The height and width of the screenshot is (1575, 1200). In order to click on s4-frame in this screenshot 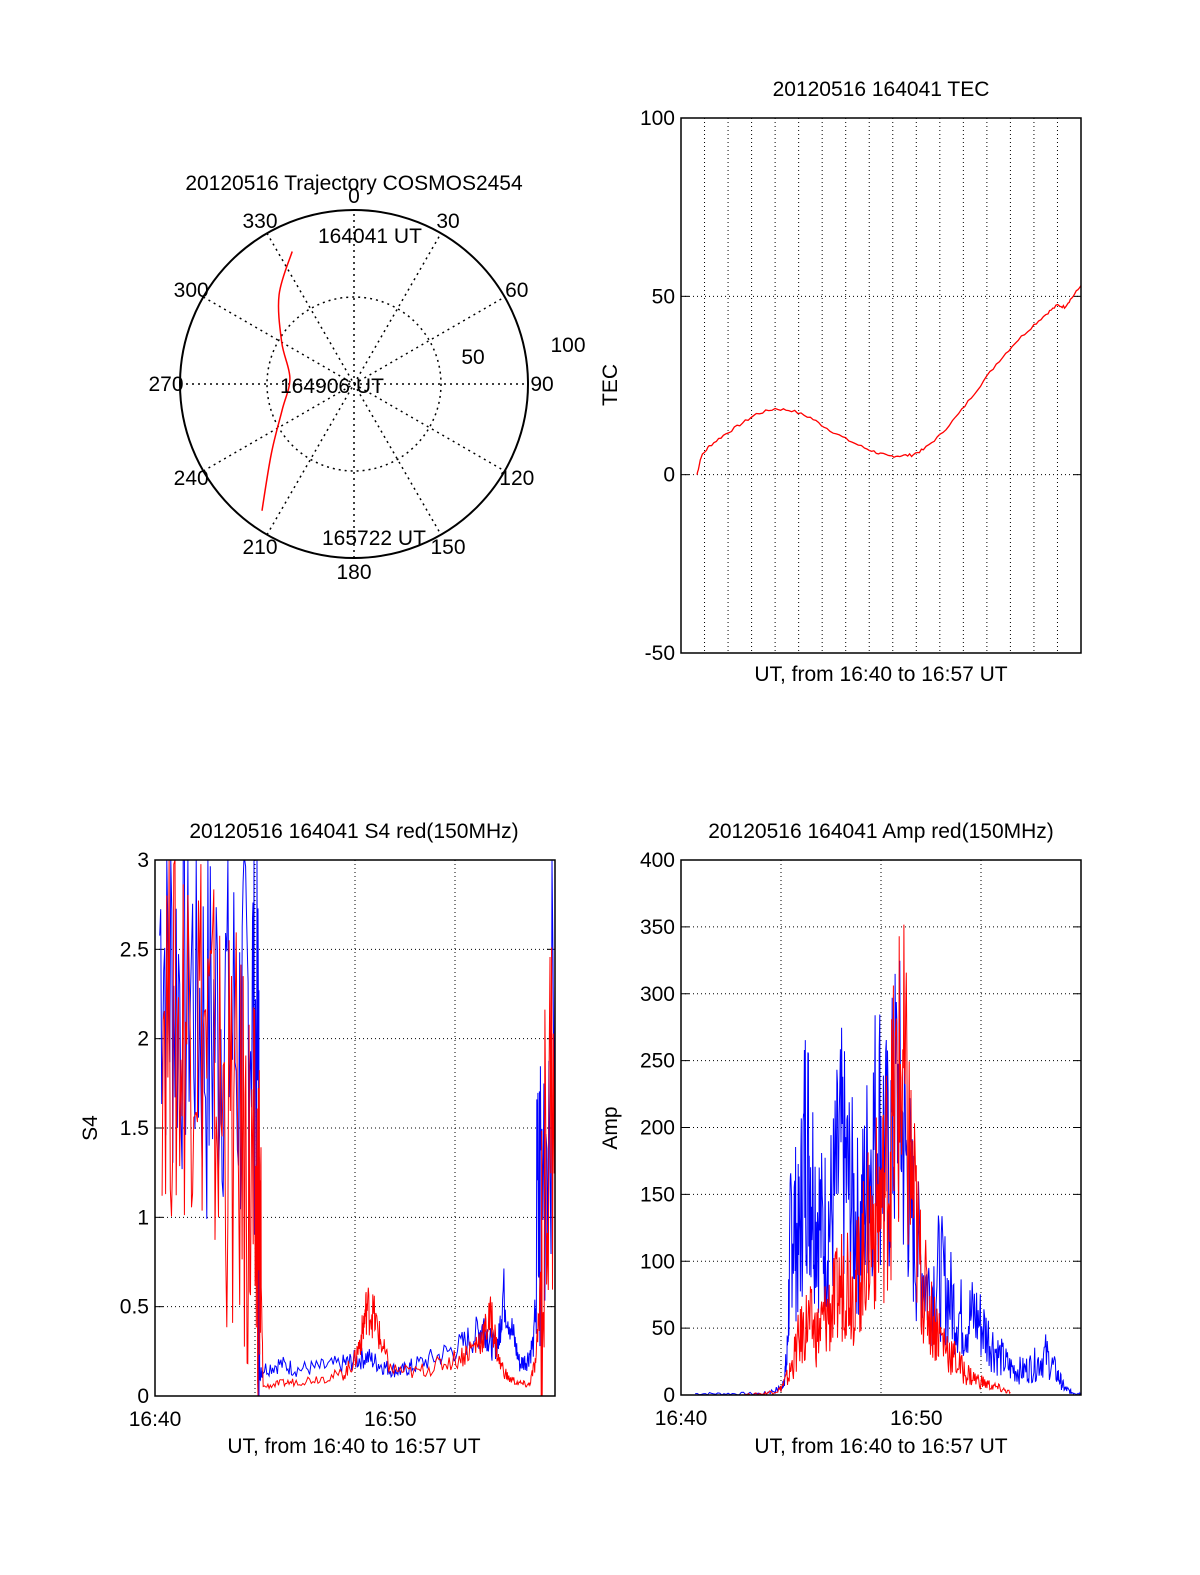, I will do `click(355, 1128)`.